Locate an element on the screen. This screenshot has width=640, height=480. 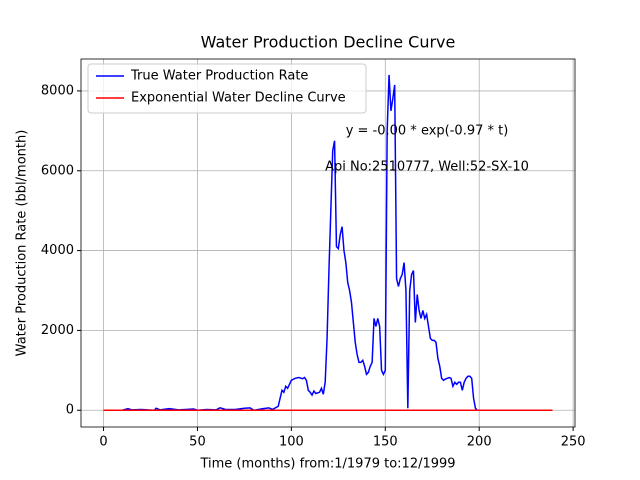
legend-box is located at coordinates (227, 88).